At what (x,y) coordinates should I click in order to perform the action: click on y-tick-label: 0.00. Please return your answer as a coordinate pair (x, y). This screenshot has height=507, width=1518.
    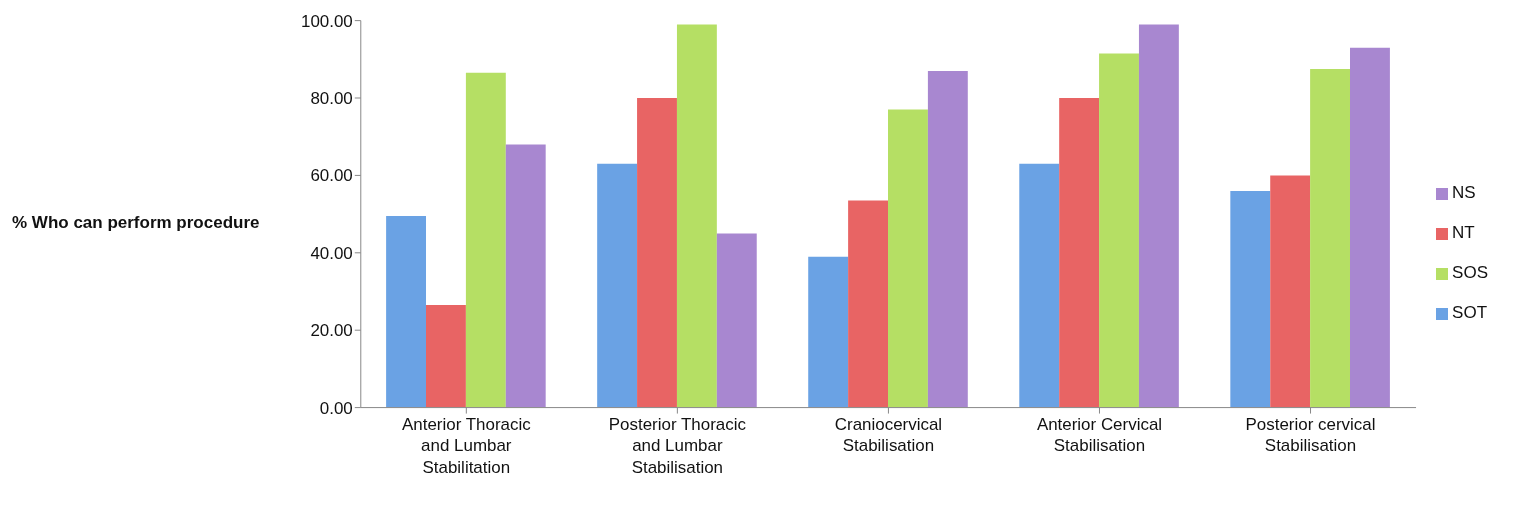
    Looking at the image, I should click on (337, 408).